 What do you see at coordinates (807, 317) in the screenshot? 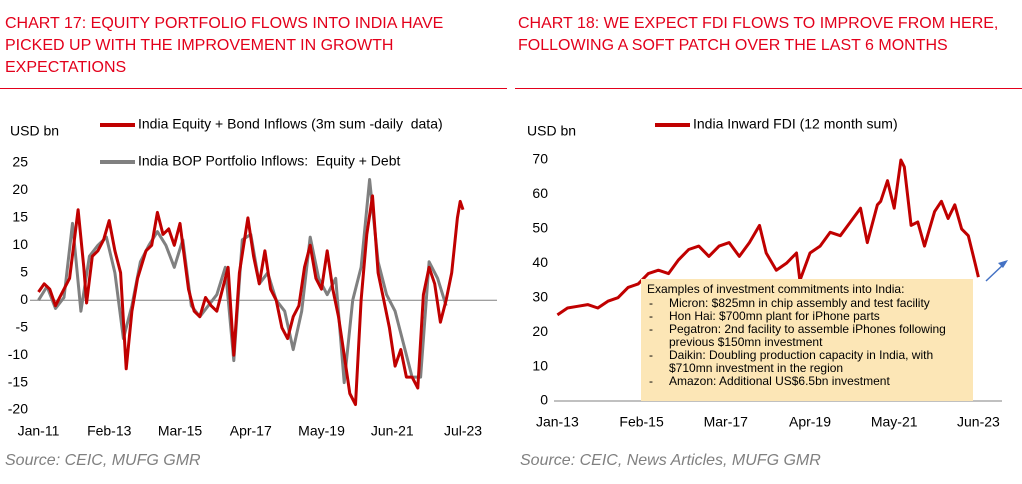
I see `annotation-item: Hon Hai: $700mn plant for iPhone parts` at bounding box center [807, 317].